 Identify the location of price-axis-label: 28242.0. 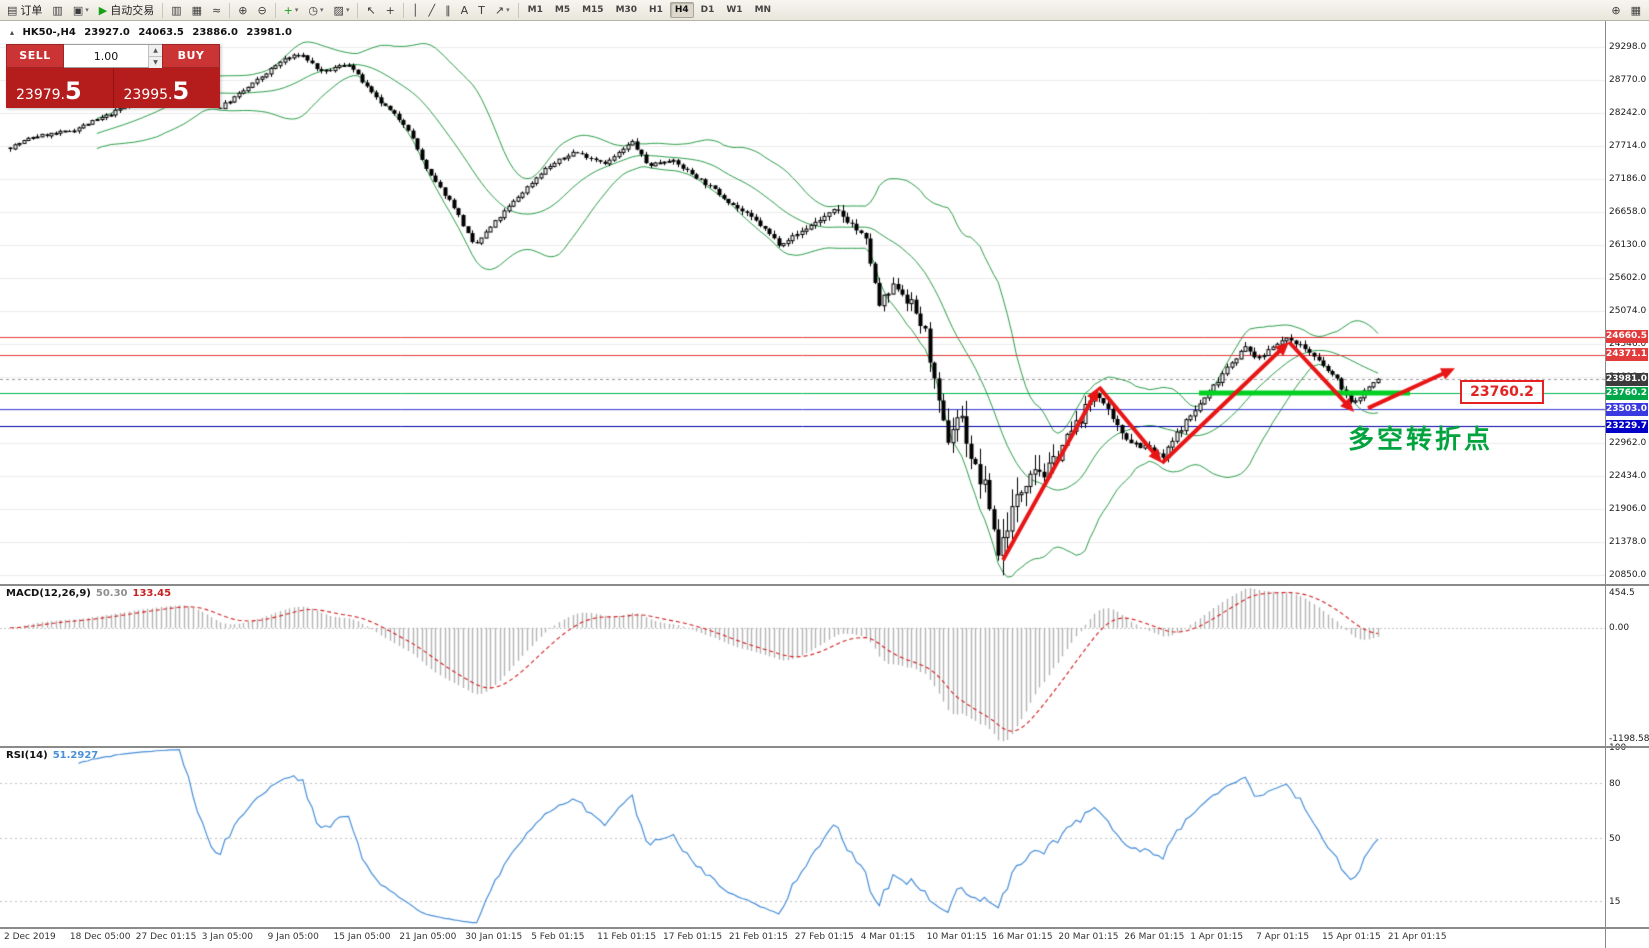
(1628, 113).